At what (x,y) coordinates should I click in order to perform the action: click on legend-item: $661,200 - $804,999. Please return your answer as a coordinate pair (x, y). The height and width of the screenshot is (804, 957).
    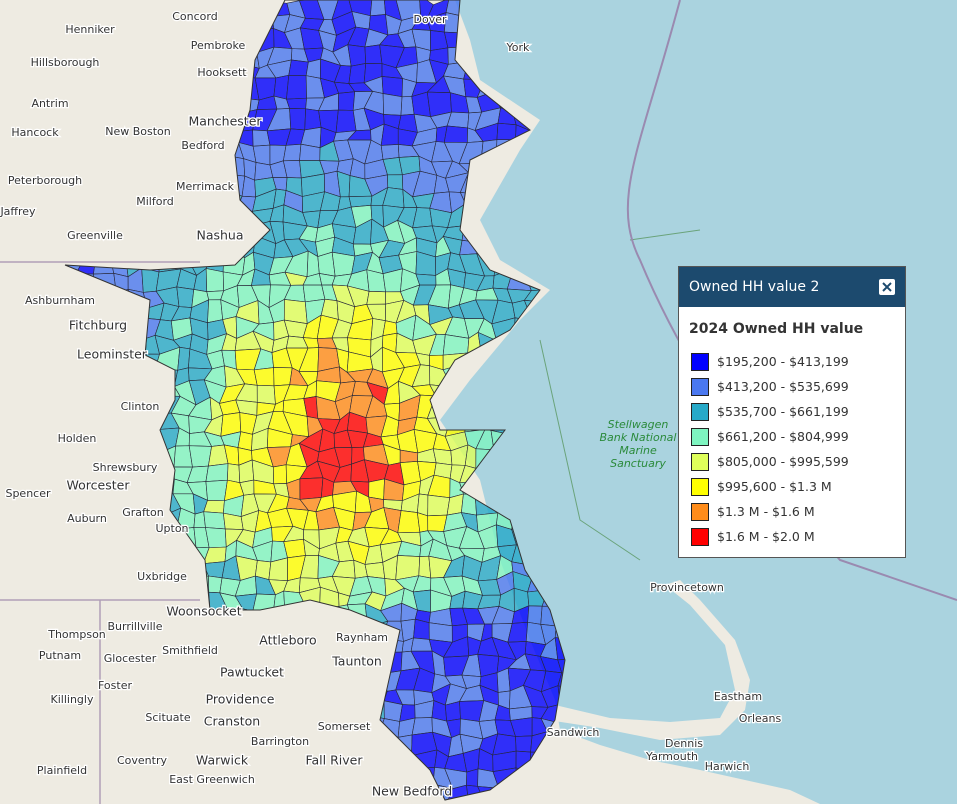
    Looking at the image, I should click on (798, 436).